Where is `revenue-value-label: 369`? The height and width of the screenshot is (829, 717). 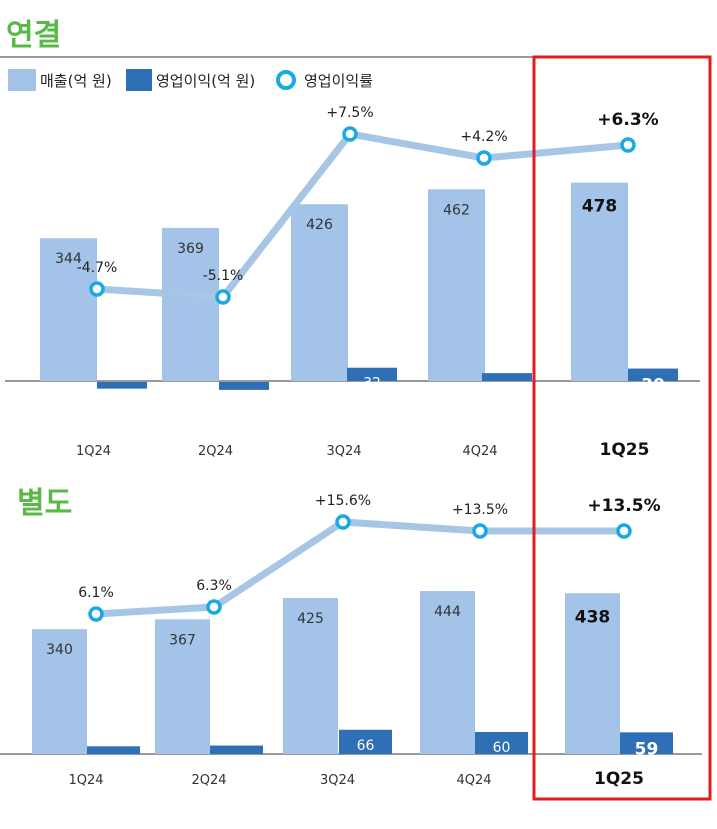
revenue-value-label: 369 is located at coordinates (190, 249).